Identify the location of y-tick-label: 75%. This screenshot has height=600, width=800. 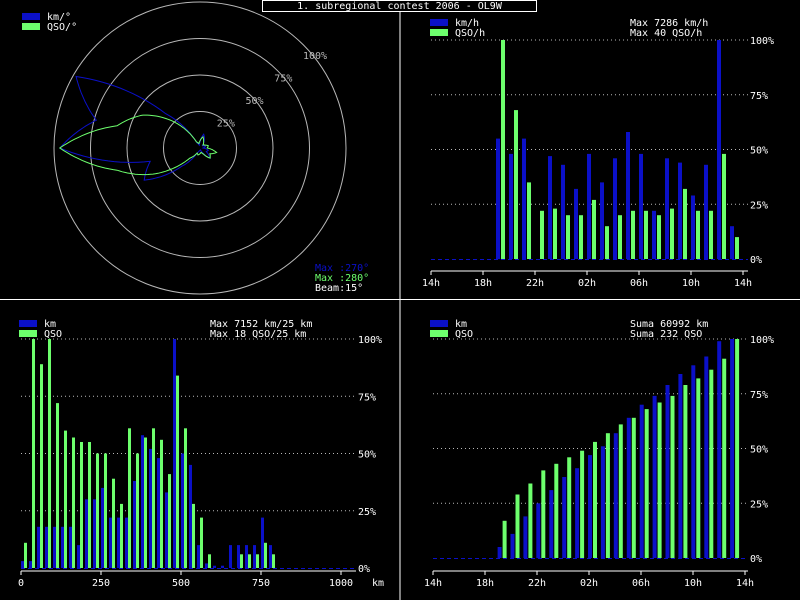
(759, 96).